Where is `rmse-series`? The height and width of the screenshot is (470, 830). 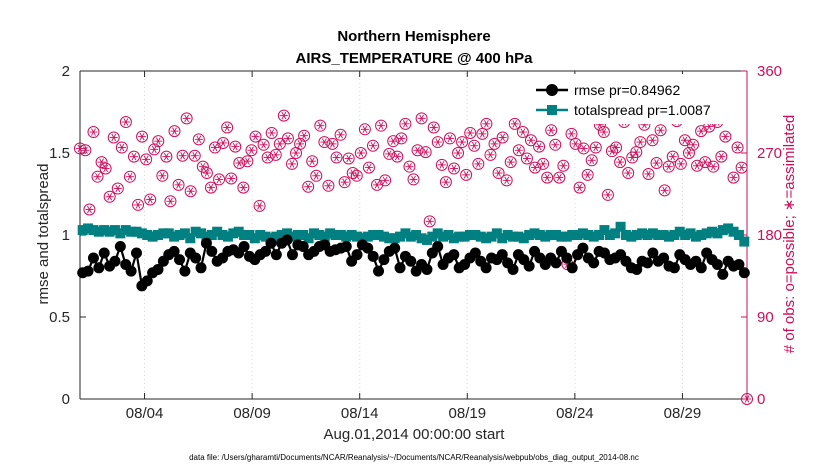 rmse-series is located at coordinates (413, 263).